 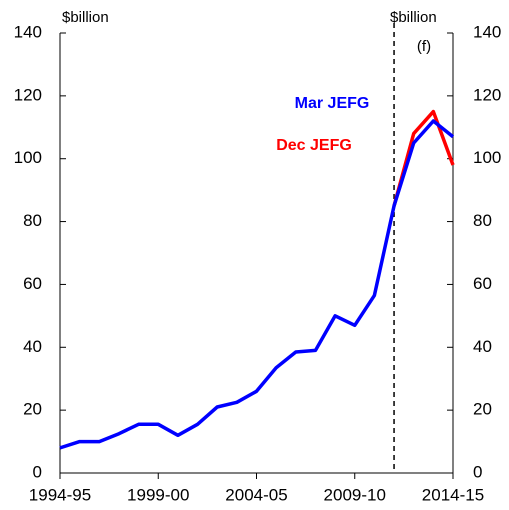 I want to click on y2-tick-label: 40, so click(x=482, y=346).